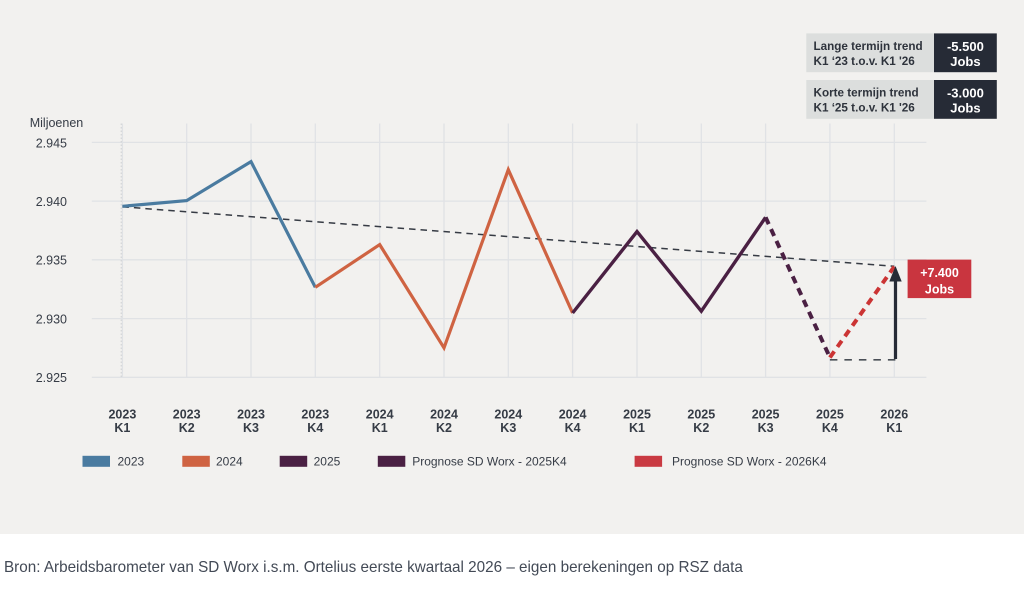 The width and height of the screenshot is (1024, 590). Describe the element at coordinates (51, 202) in the screenshot. I see `svg-text: 2.940` at that location.